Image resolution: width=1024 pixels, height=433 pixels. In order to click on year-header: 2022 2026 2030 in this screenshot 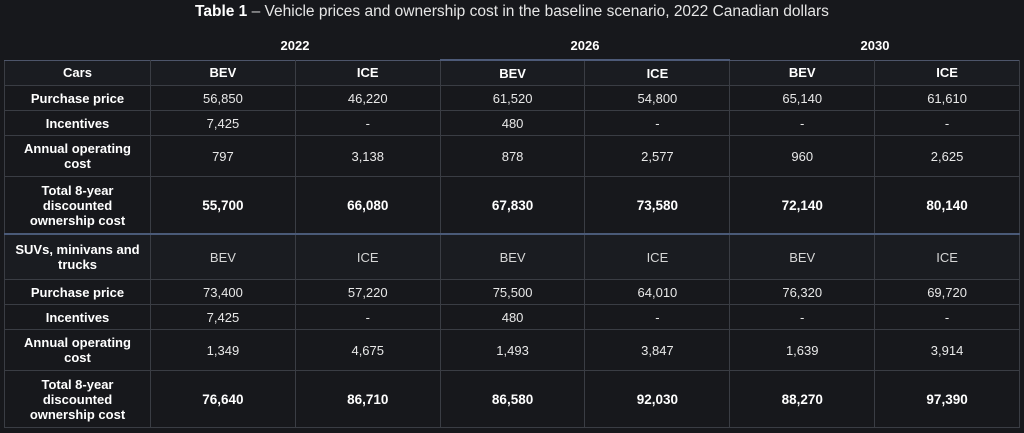, I will do `click(585, 47)`.